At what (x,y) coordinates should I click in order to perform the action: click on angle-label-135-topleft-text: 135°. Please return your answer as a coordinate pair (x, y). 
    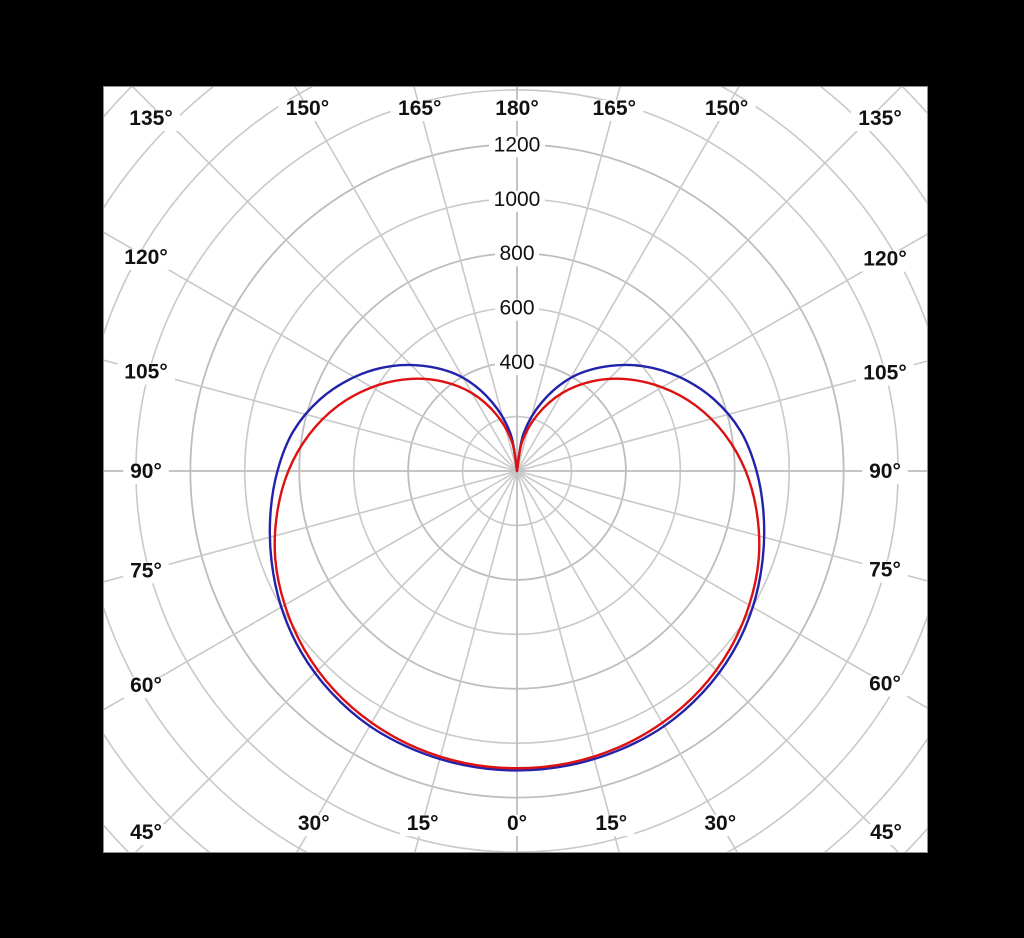
    Looking at the image, I should click on (150, 118).